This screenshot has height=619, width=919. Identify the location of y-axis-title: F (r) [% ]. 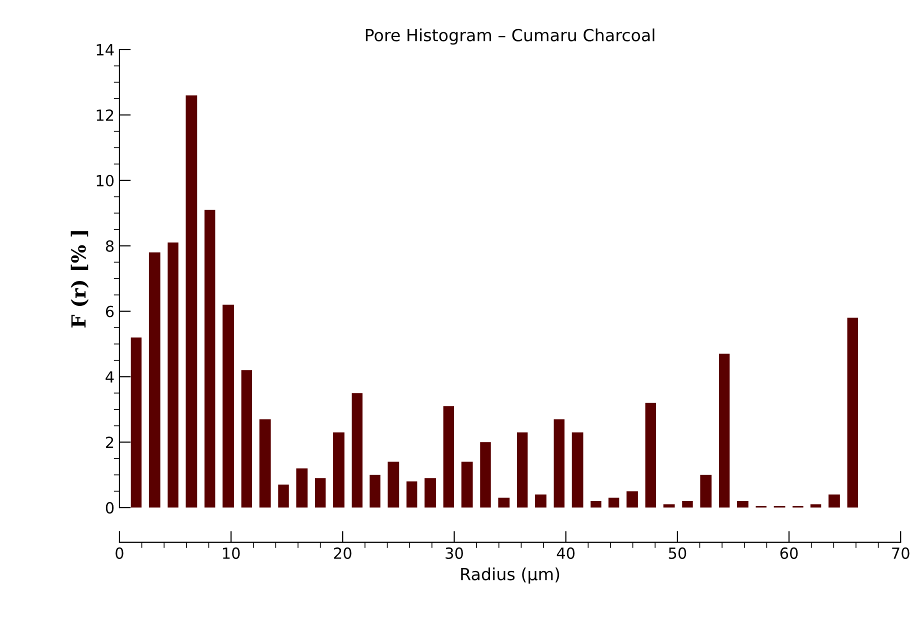
(79, 279).